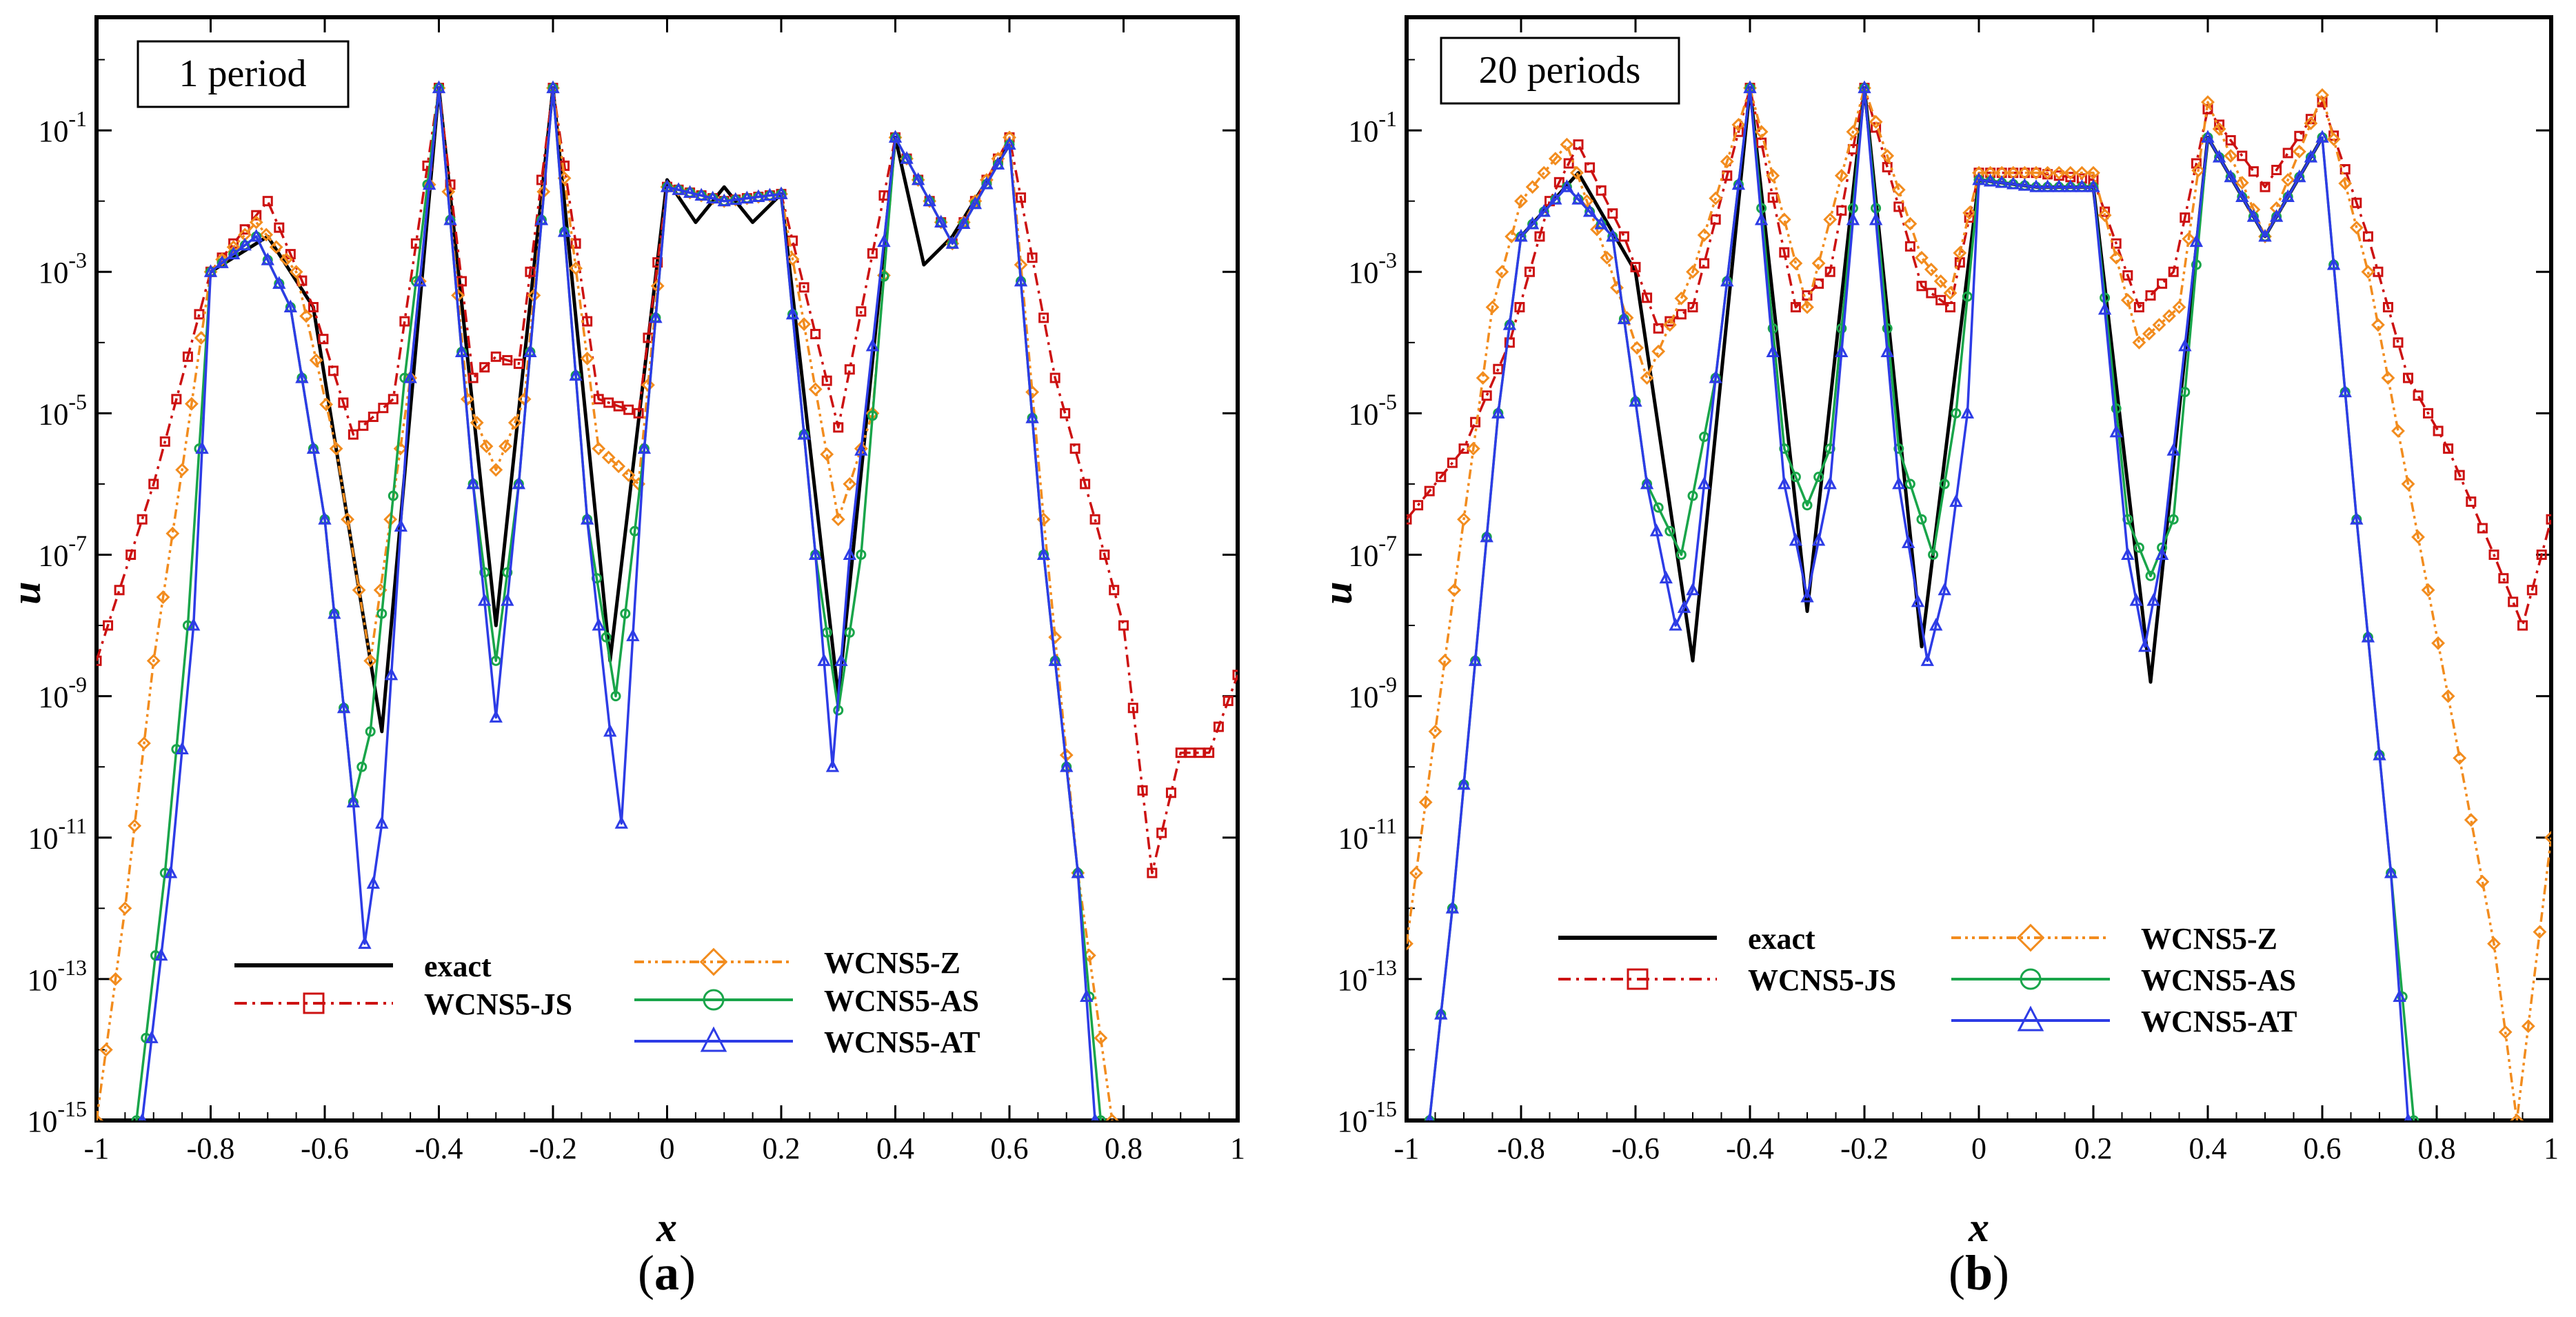 This screenshot has height=1317, width=2576. What do you see at coordinates (2123, 980) in the screenshot?
I see `legend-item: WCNS5-AS` at bounding box center [2123, 980].